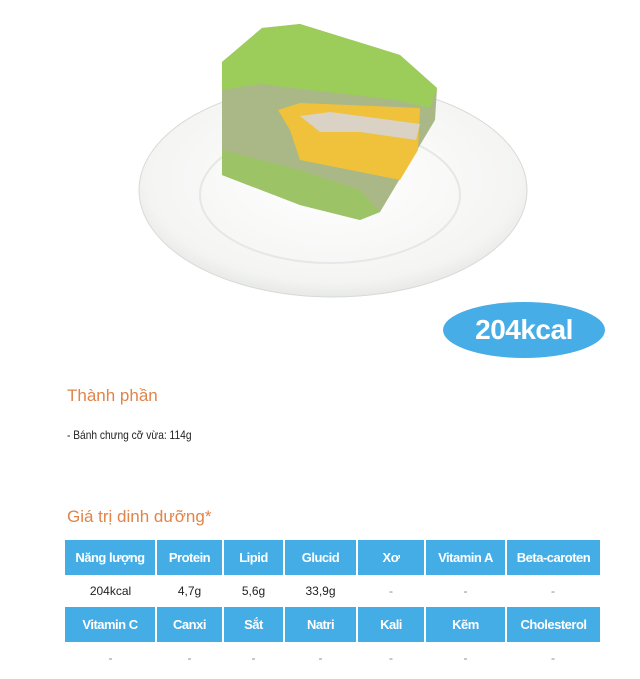 Image resolution: width=640 pixels, height=679 pixels. I want to click on value-cell: 4,7g, so click(189, 591).